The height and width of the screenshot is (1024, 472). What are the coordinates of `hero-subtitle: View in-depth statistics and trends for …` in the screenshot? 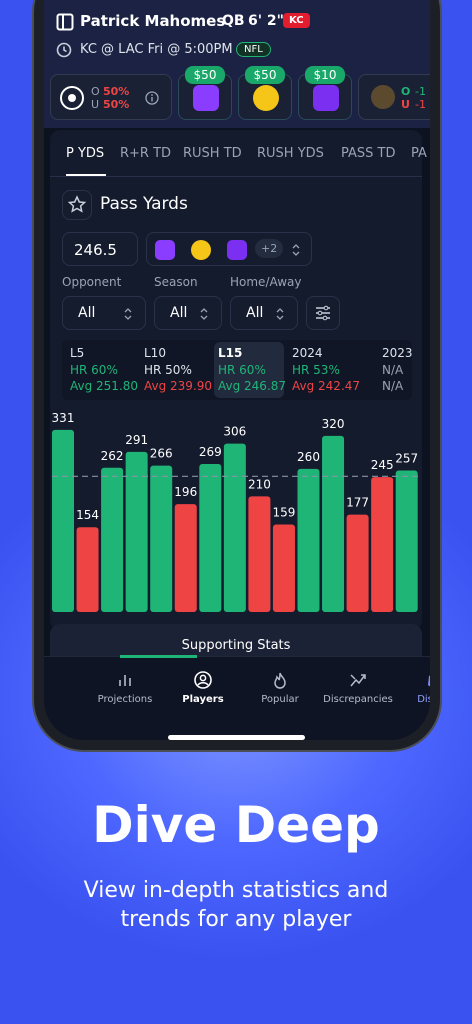 It's located at (236, 905).